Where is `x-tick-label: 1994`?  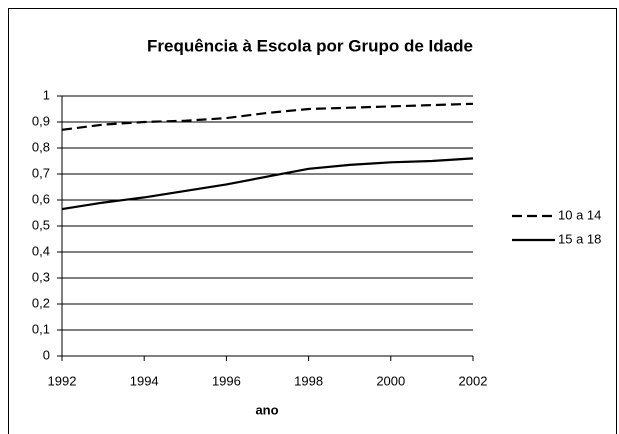
x-tick-label: 1994 is located at coordinates (144, 380).